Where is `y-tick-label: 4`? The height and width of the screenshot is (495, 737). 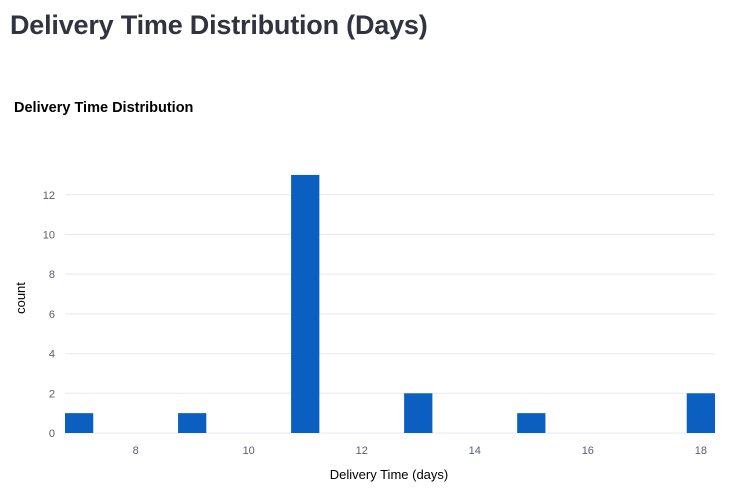
y-tick-label: 4 is located at coordinates (52, 355).